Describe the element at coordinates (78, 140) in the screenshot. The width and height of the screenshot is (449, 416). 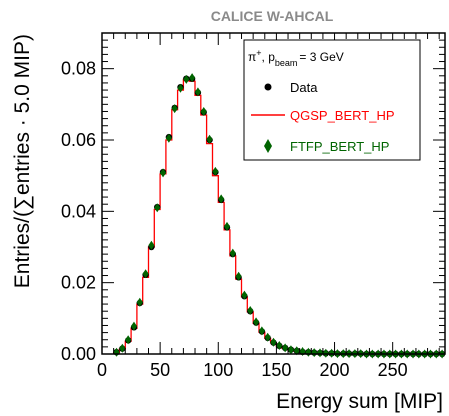
I see `y-tick-label: 0.06` at that location.